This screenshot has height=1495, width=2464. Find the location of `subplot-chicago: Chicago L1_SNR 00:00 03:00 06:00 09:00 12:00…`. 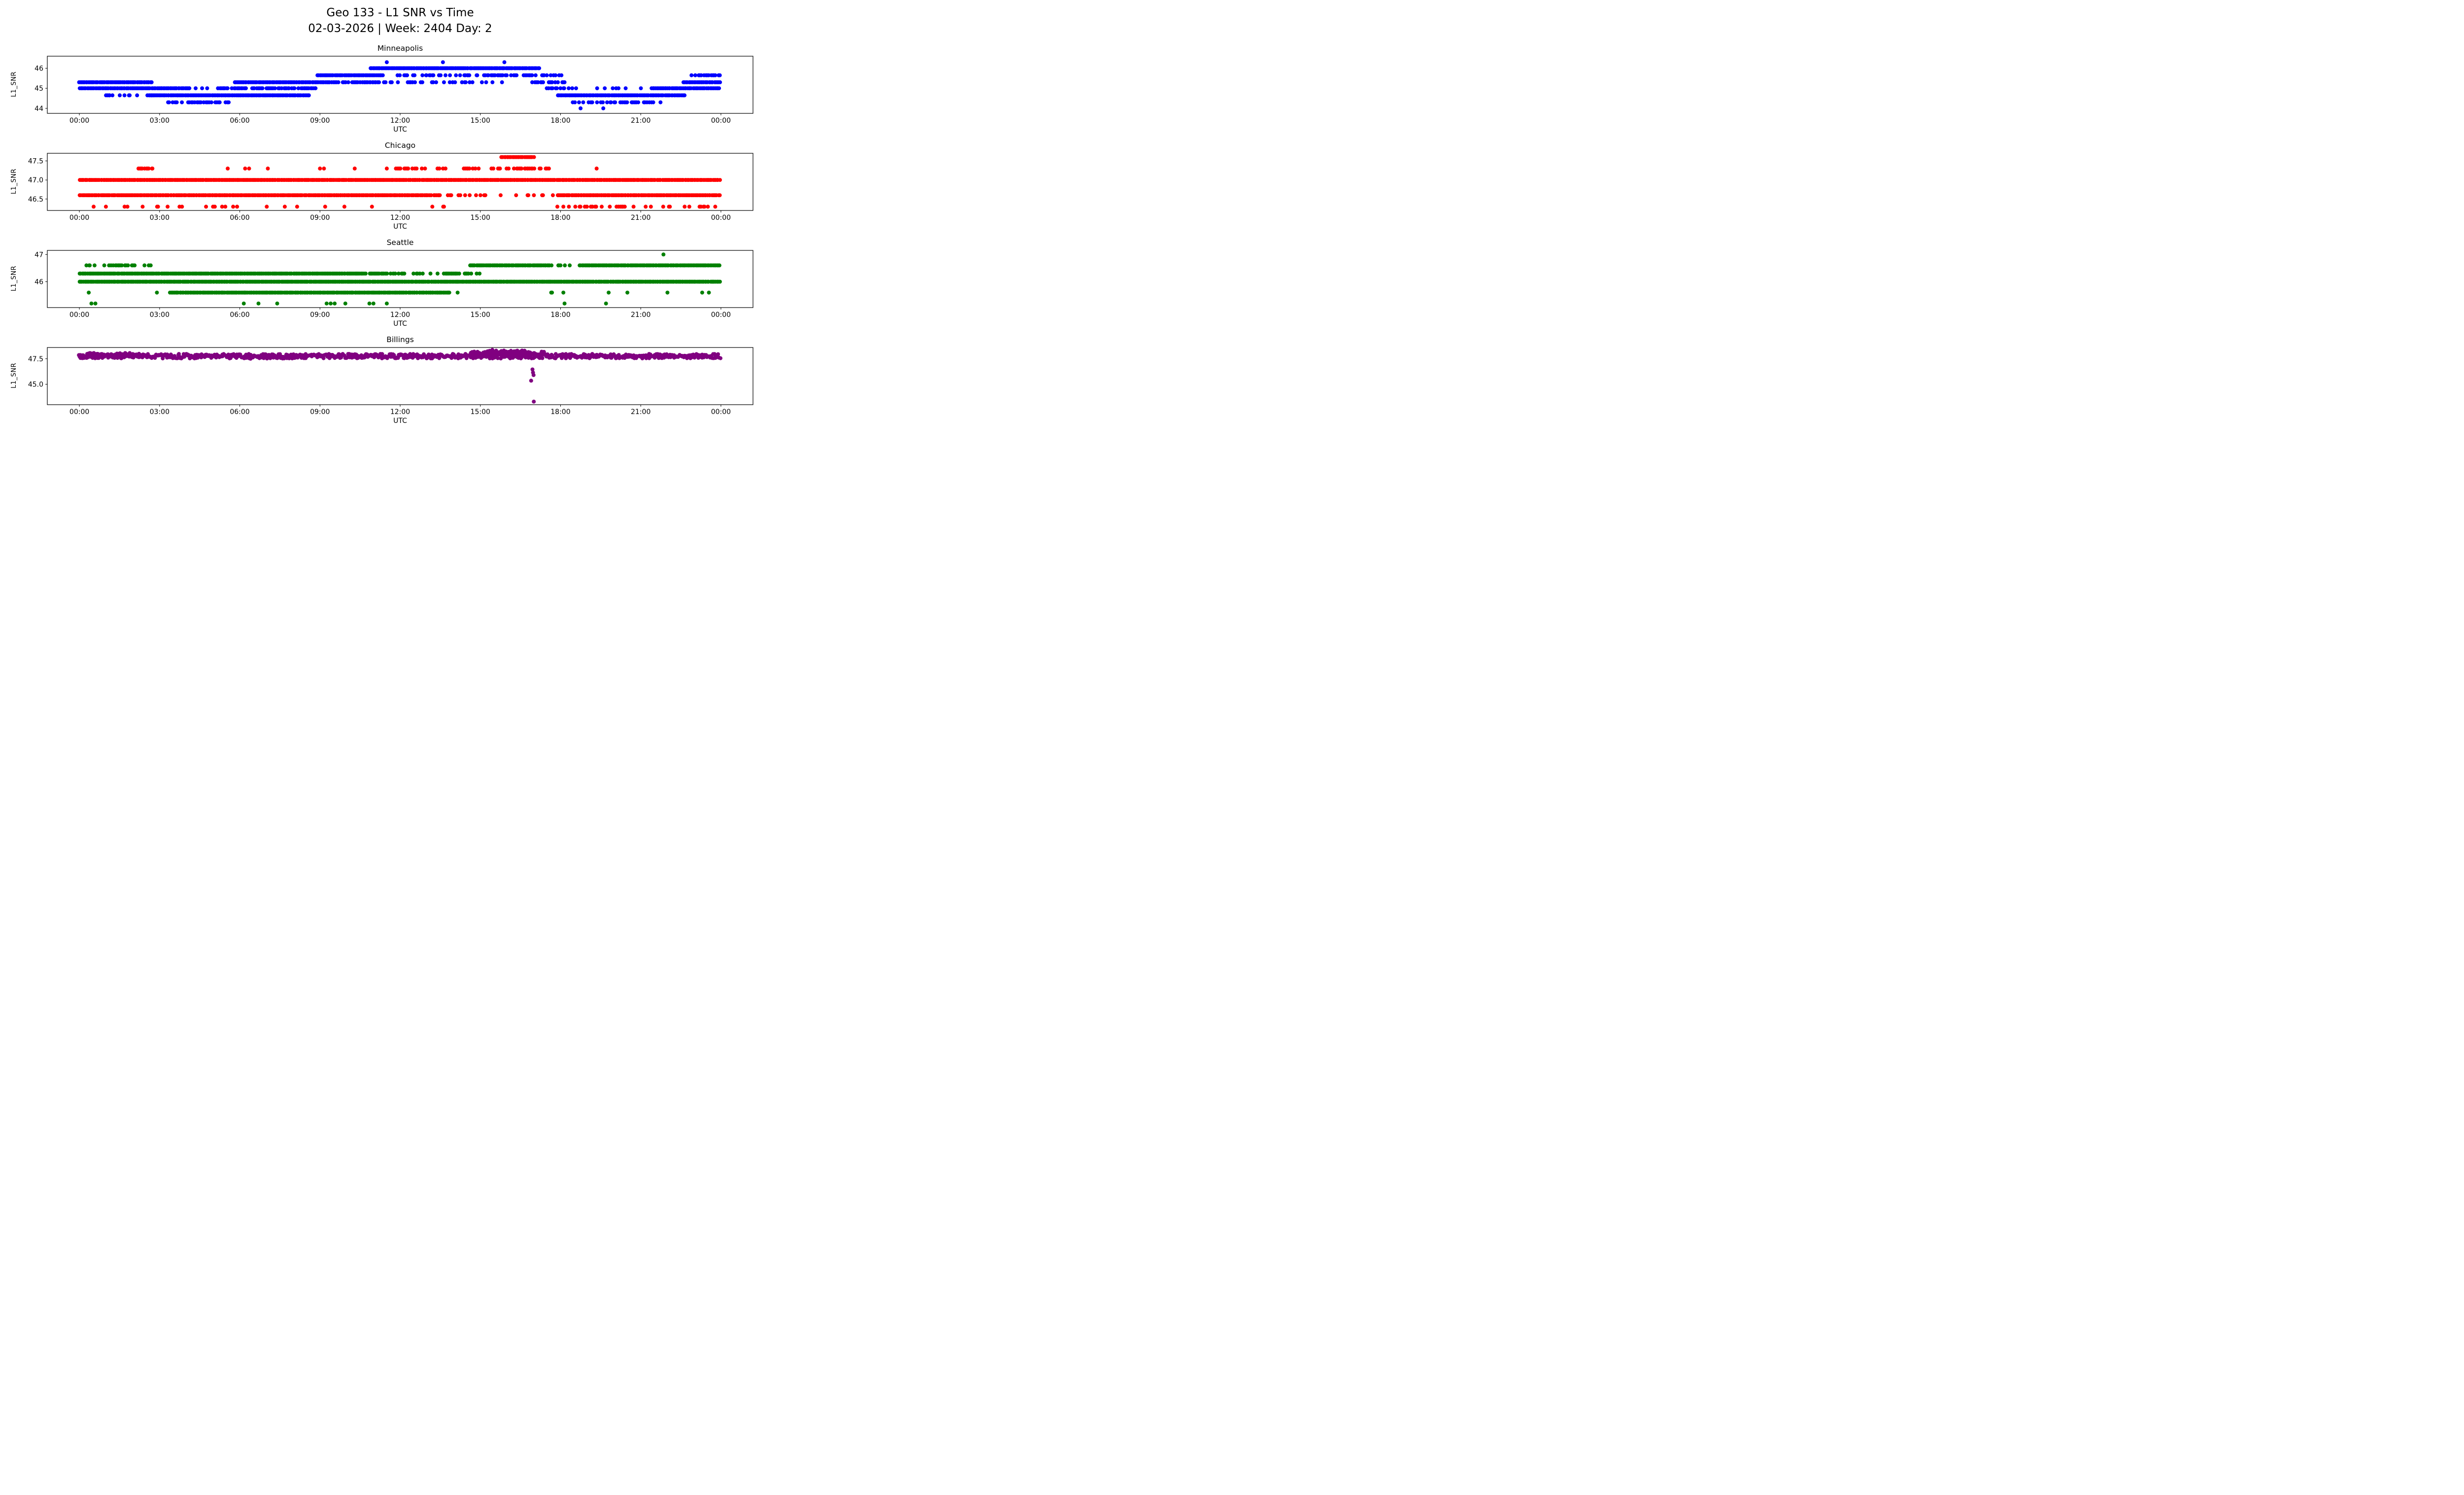

subplot-chicago: Chicago L1_SNR 00:00 03:00 06:00 09:00 12:00… is located at coordinates (388, 186).